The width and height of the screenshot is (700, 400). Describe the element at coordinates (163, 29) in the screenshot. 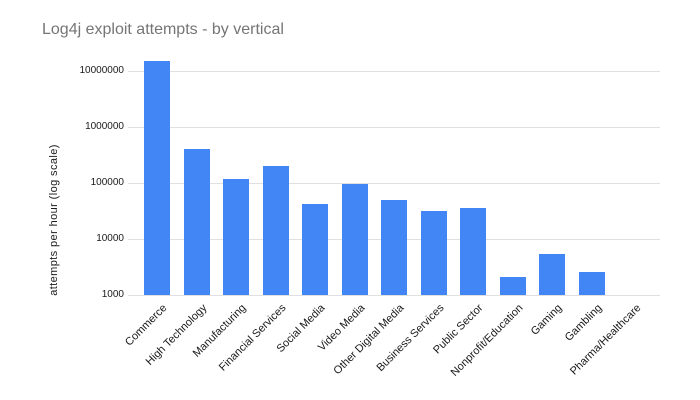

I see `chart-title: Log4j exploit attempts - by vertical` at that location.